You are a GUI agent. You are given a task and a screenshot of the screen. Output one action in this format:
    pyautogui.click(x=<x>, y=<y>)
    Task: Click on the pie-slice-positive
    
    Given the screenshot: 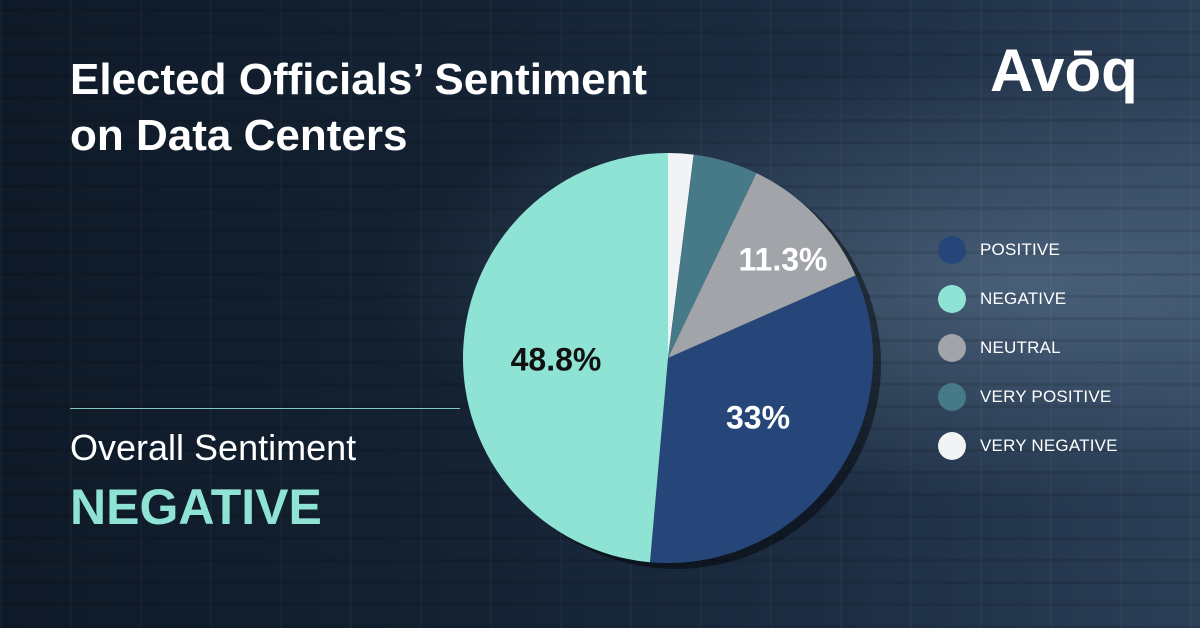 What is the action you would take?
    pyautogui.click(x=761, y=419)
    